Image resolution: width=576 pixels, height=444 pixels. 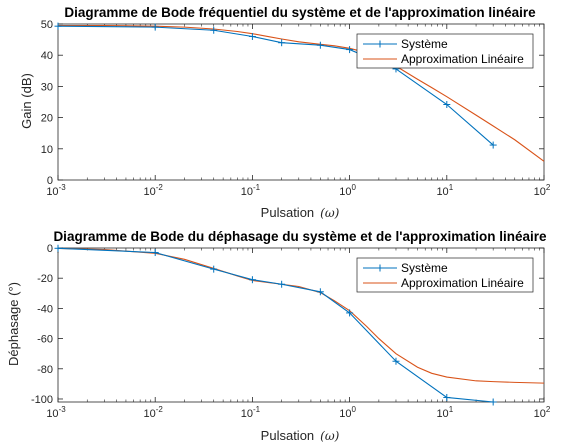 I want to click on y-tick-label: -100, so click(x=42, y=400).